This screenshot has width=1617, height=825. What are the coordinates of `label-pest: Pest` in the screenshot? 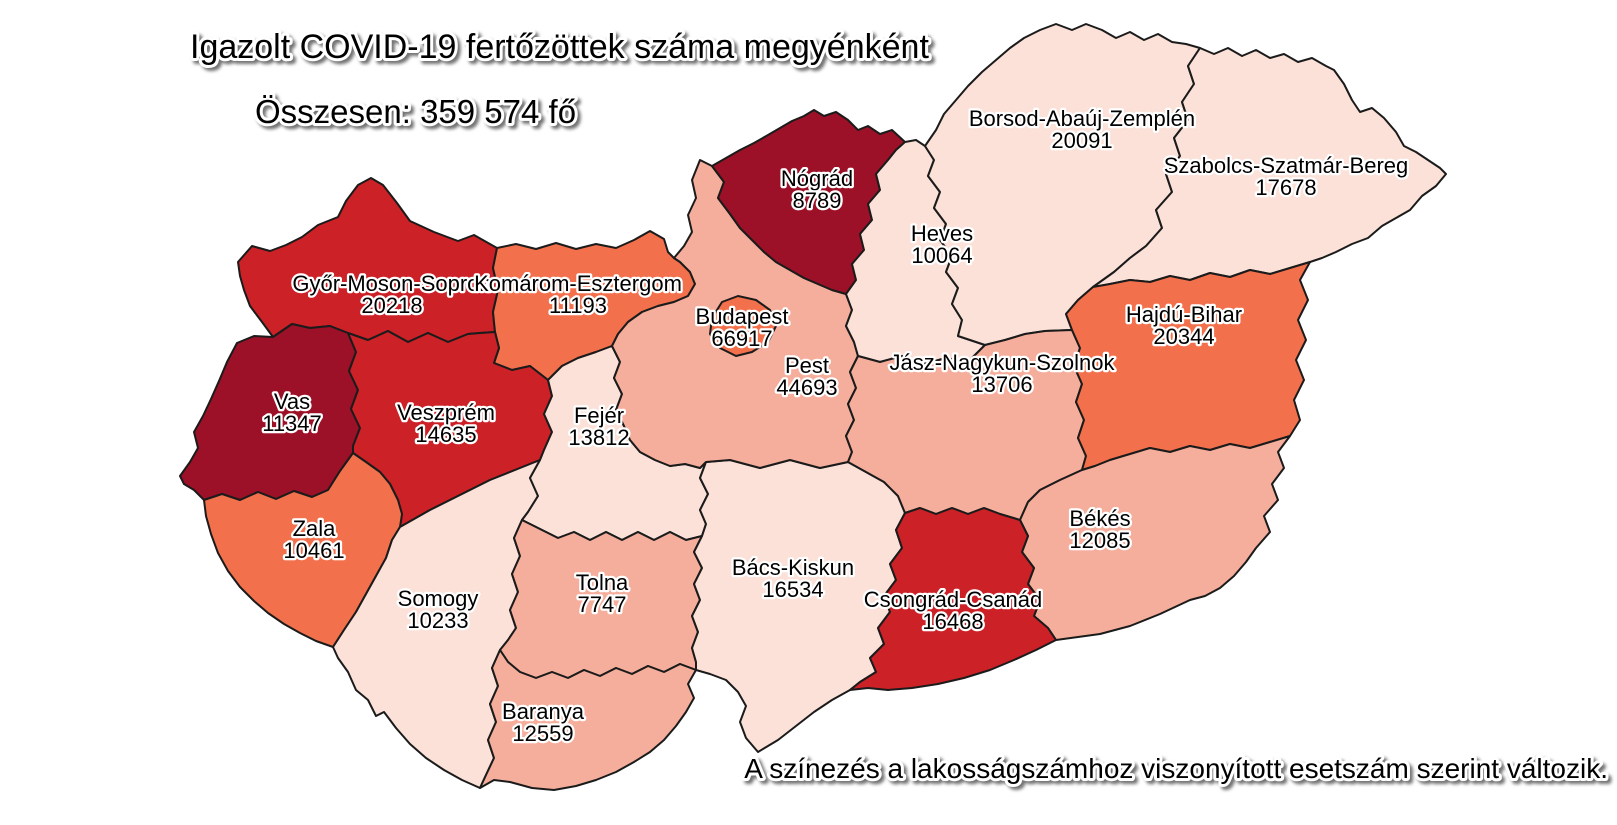 It's located at (807, 365).